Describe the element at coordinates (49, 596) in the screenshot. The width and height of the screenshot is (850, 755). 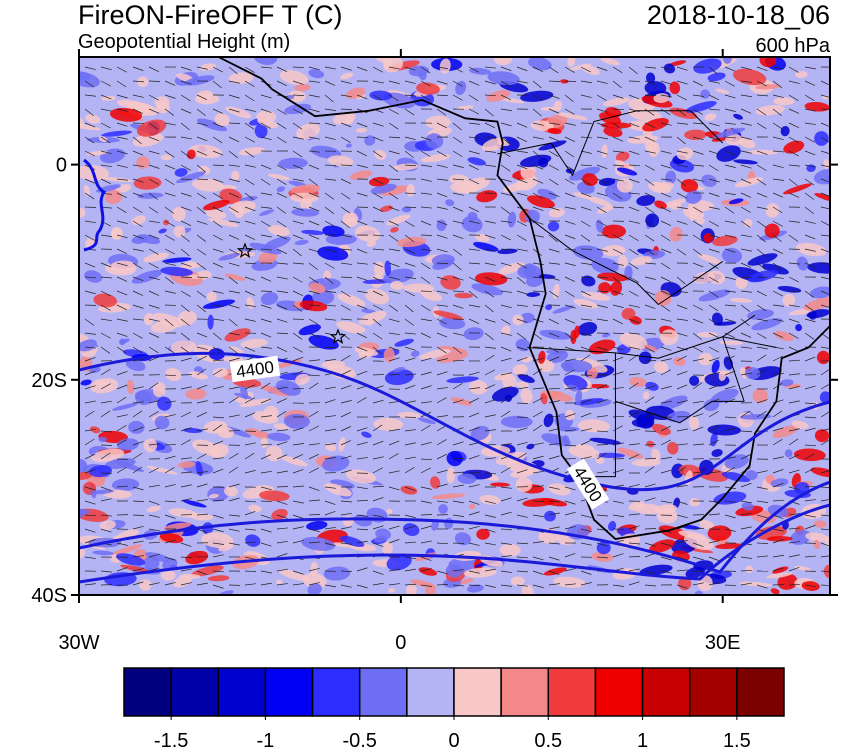
I see `lat-label: 40S` at that location.